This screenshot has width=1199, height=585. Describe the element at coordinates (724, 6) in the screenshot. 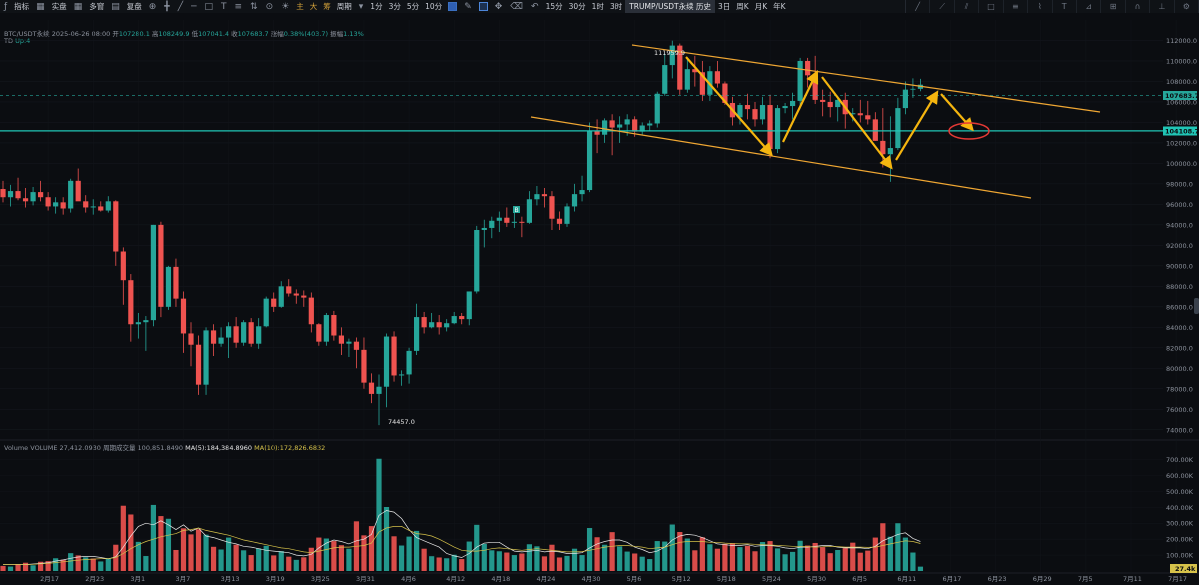

I see `tf-3d: 3日` at that location.